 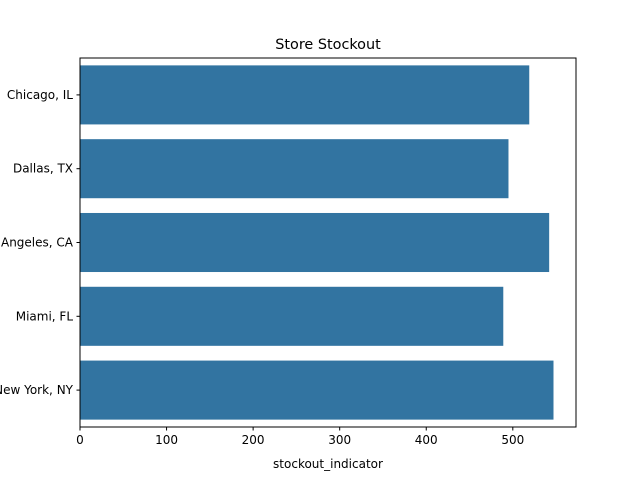 I want to click on x-axis: 0 100 200 300 400 500, so click(x=300, y=437).